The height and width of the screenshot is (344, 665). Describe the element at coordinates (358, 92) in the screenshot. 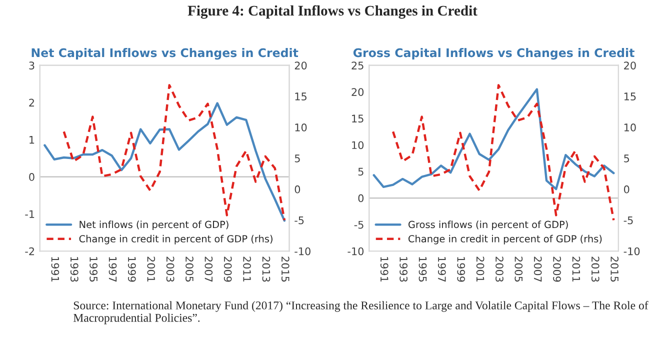

I see `y-tick-label: 20` at that location.